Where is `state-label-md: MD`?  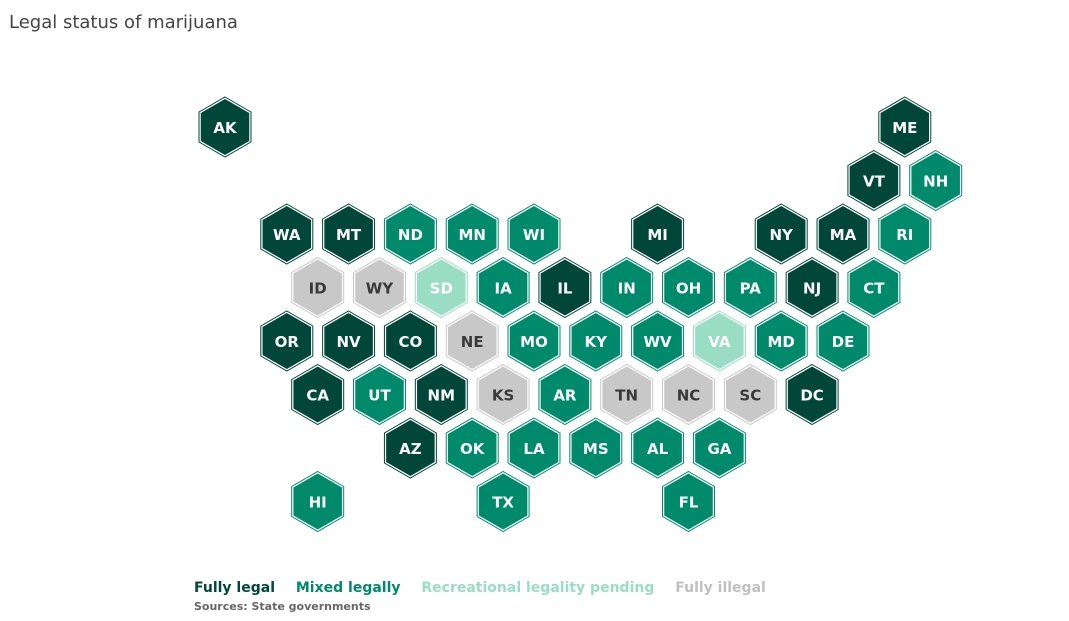
state-label-md: MD is located at coordinates (781, 342).